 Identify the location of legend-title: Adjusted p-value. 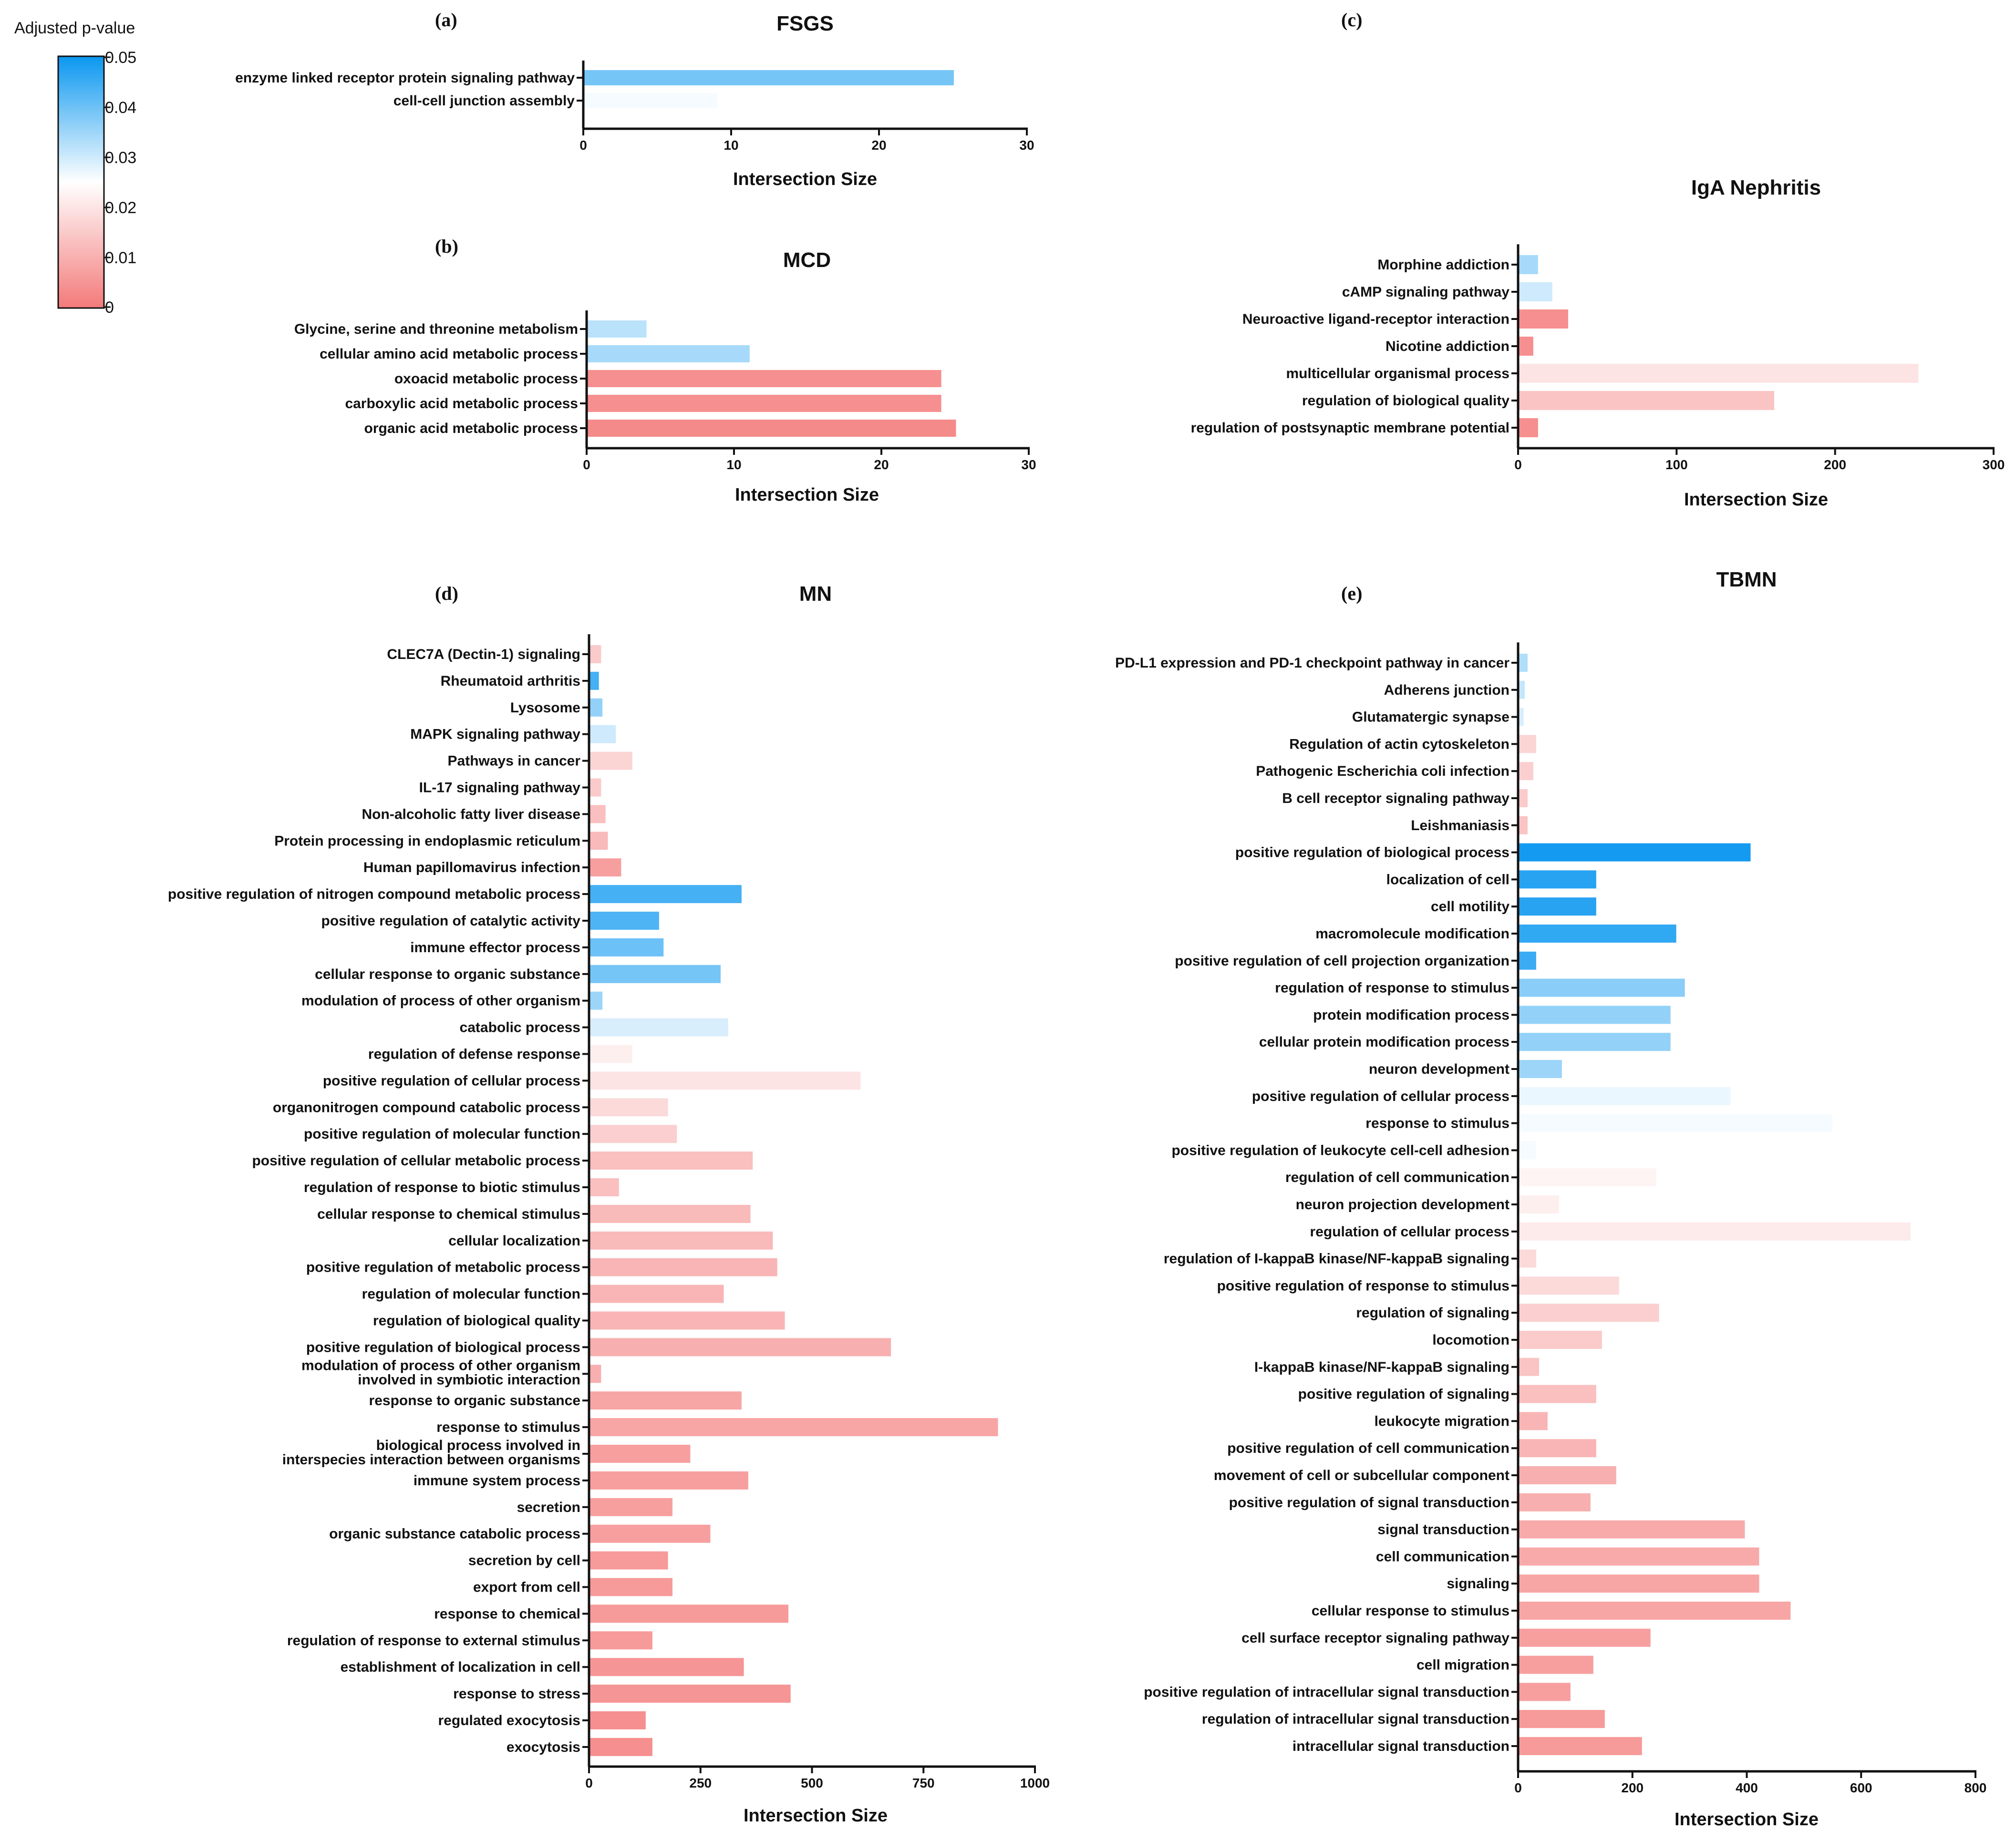
(74, 28).